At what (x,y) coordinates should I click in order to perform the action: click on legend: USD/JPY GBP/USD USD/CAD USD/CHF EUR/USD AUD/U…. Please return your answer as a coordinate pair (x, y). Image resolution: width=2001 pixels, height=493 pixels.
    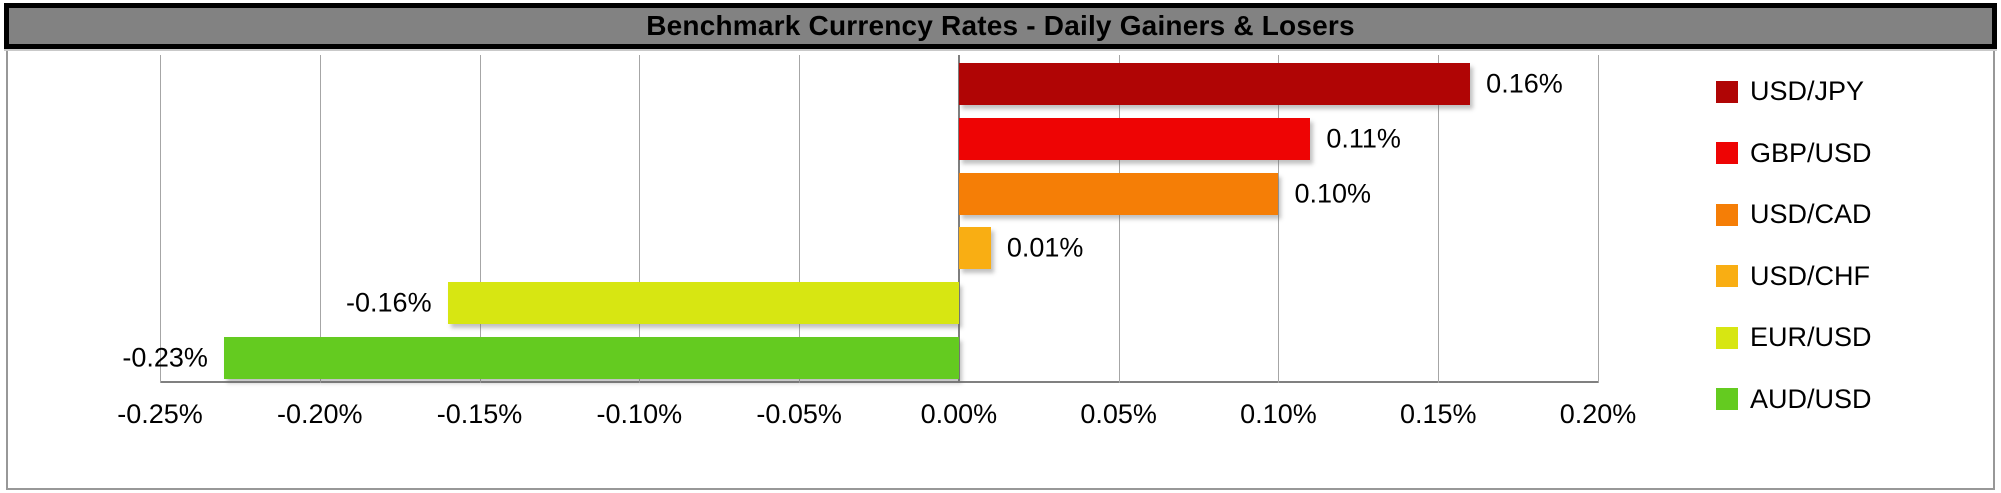
    Looking at the image, I should click on (1856, 246).